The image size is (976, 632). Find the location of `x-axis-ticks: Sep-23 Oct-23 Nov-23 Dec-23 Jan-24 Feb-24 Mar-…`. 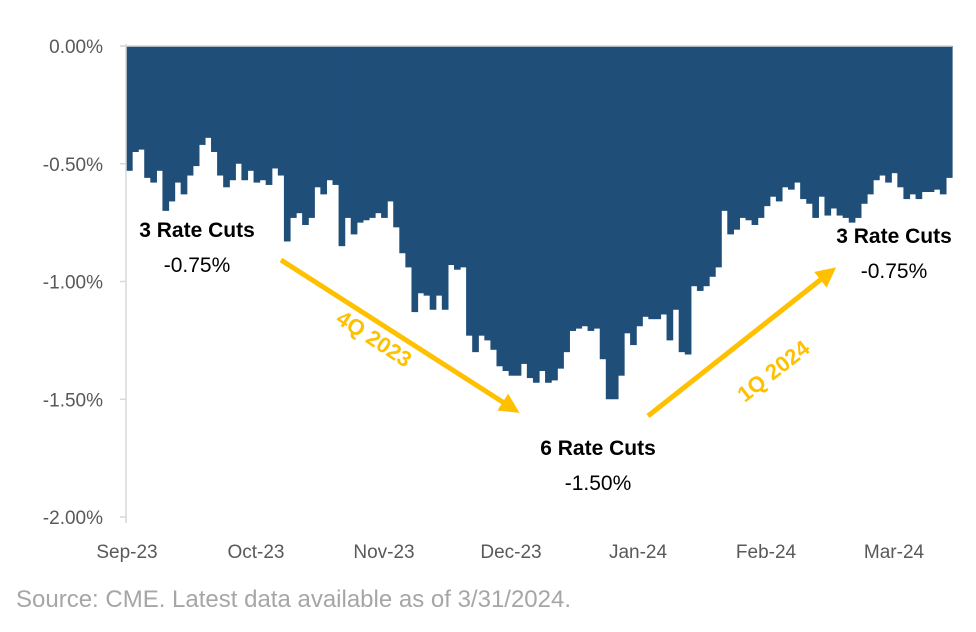

x-axis-ticks: Sep-23 Oct-23 Nov-23 Dec-23 Jan-24 Feb-24 Mar-… is located at coordinates (510, 552).